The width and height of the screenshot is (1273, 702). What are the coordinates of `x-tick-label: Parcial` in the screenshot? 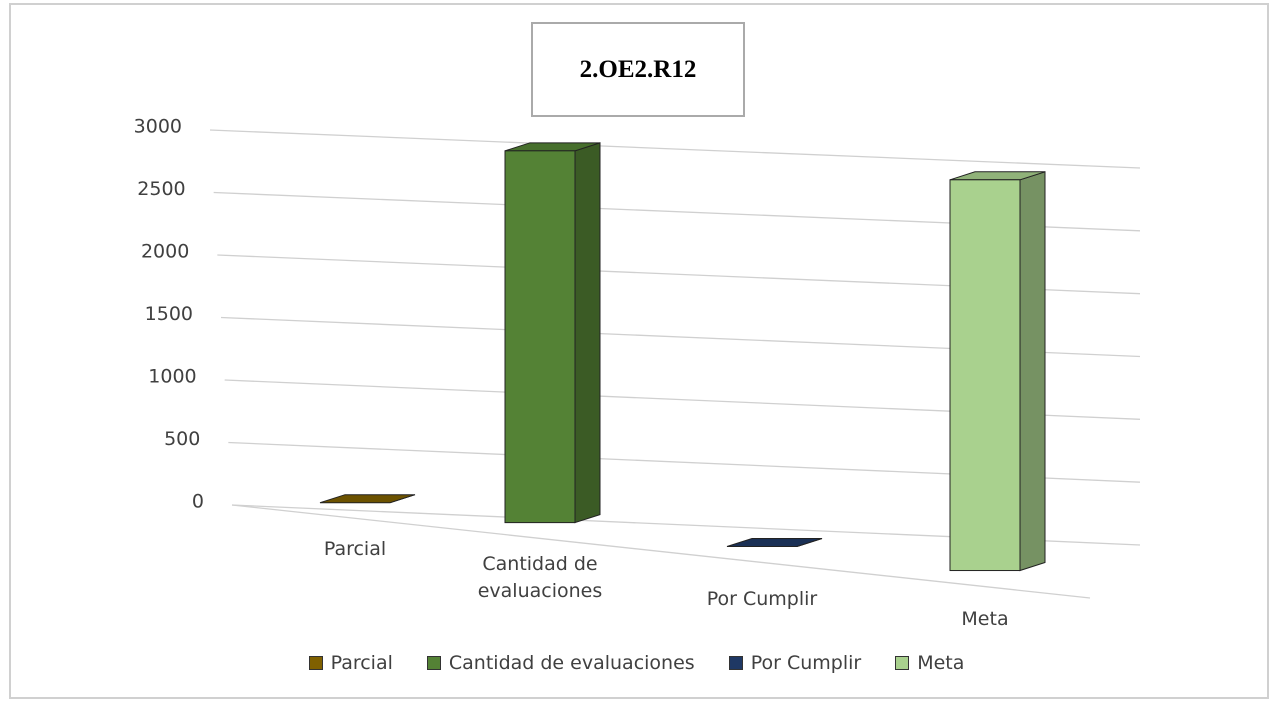 It's located at (355, 549).